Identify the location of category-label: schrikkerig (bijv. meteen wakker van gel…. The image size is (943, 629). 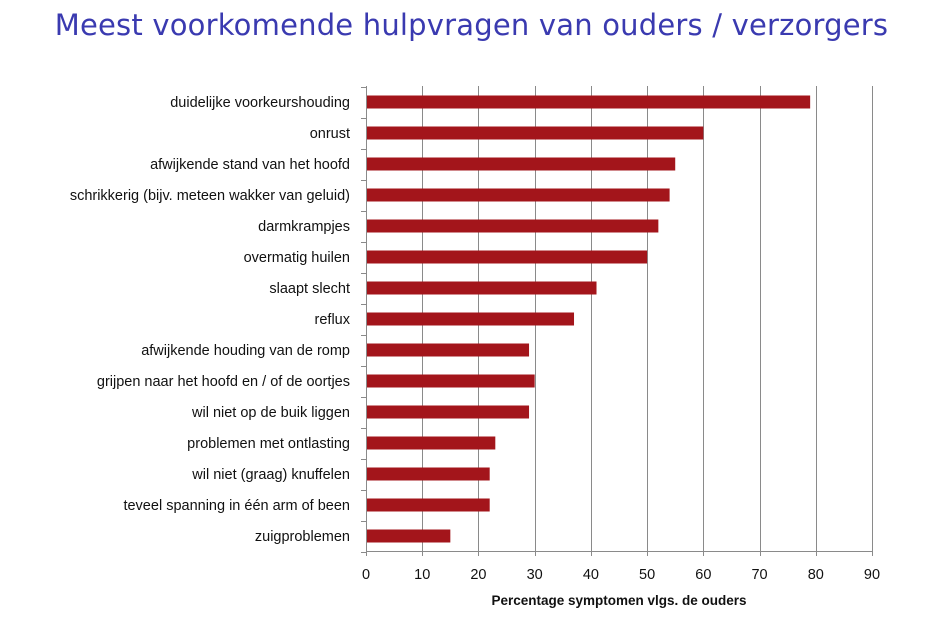
(210, 196).